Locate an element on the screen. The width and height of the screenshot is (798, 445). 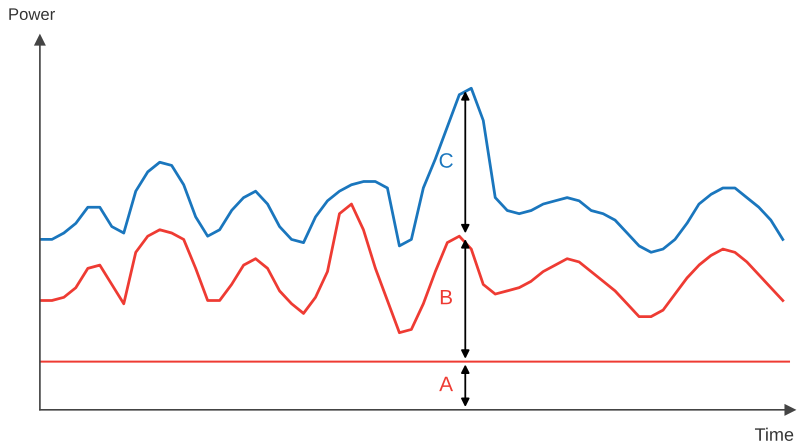
y-axis-title: Power is located at coordinates (32, 14).